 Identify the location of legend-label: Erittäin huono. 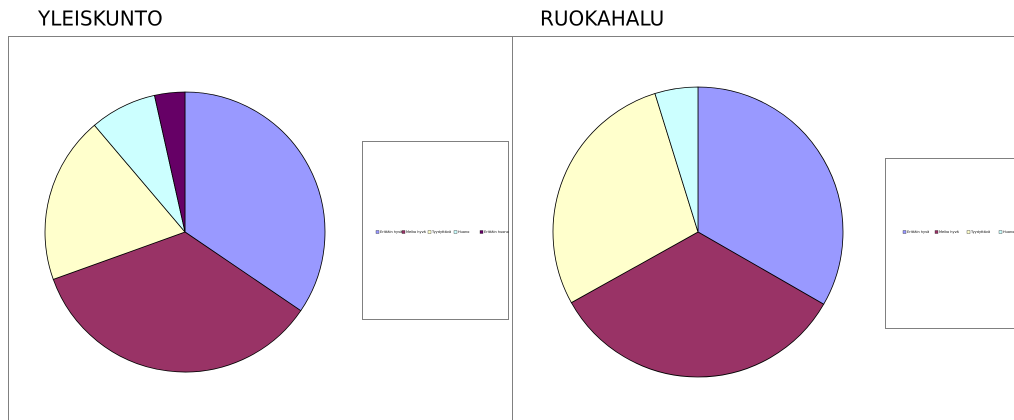
(496, 232).